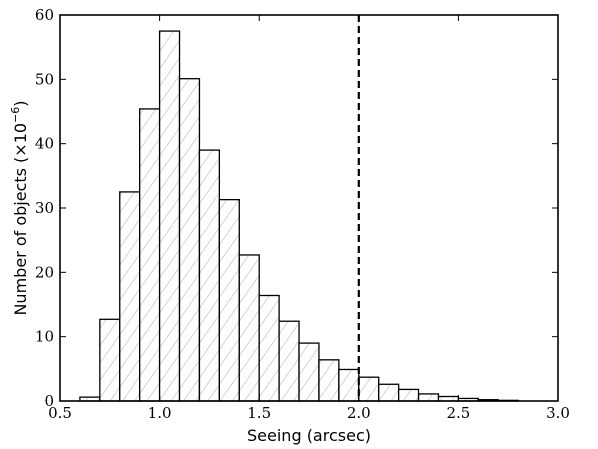 This screenshot has height=449, width=598. Describe the element at coordinates (458, 413) in the screenshot. I see `x-tick-label: 2.5` at that location.